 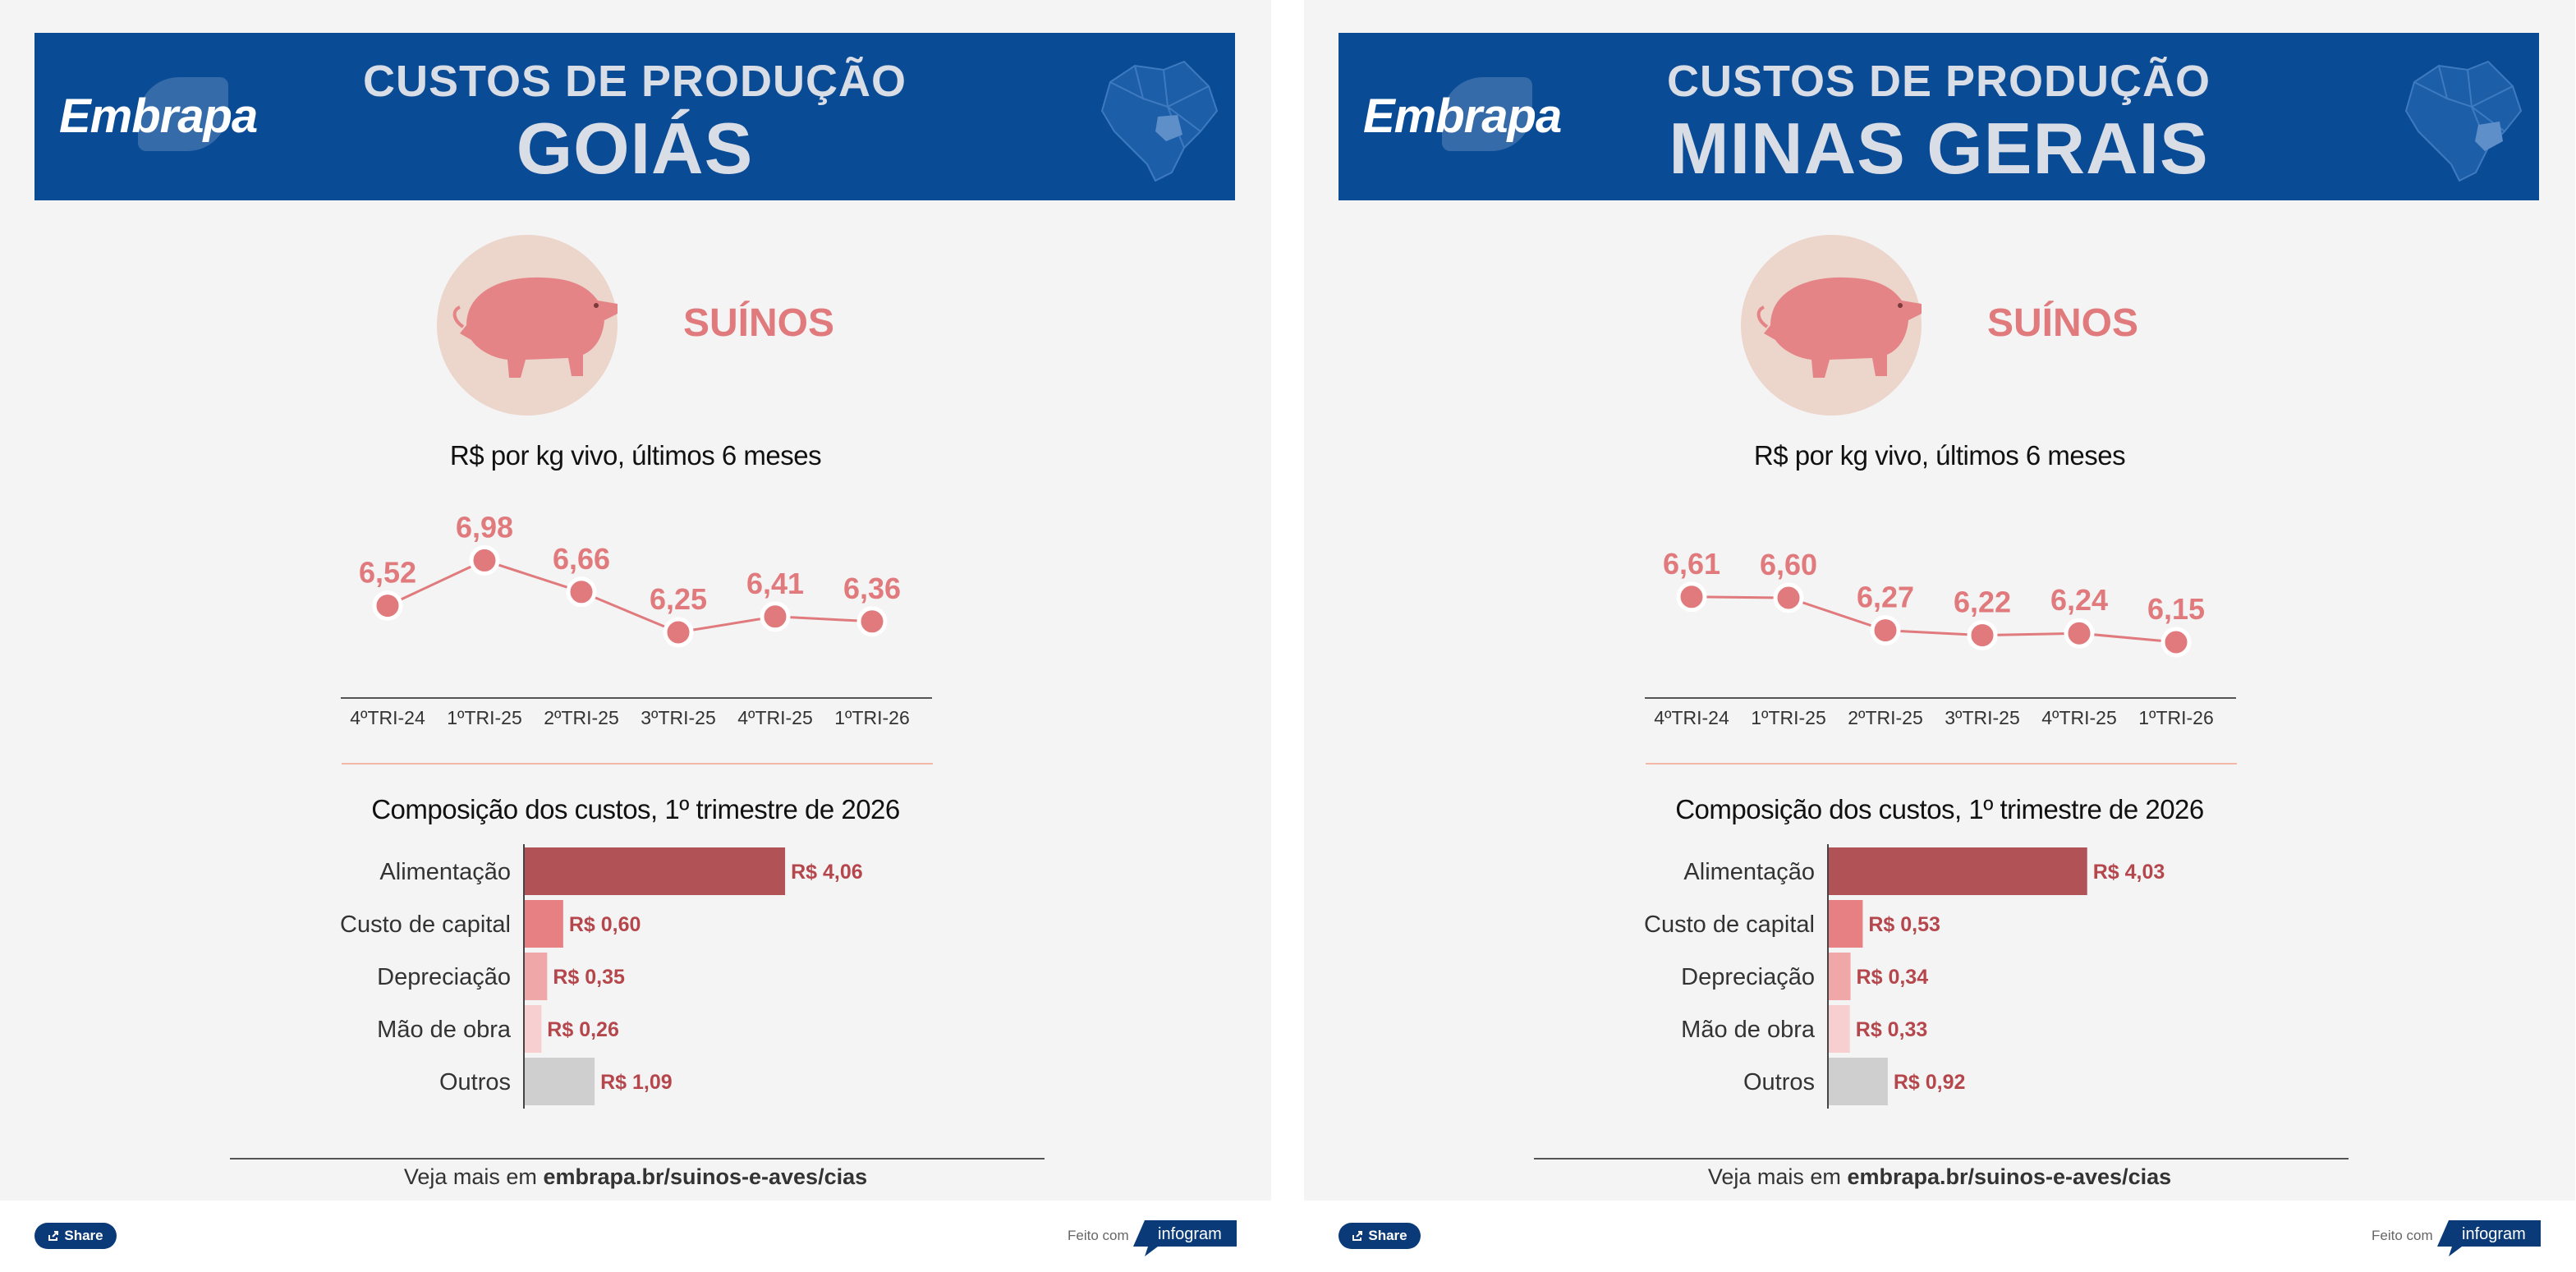 What do you see at coordinates (774, 717) in the screenshot?
I see `x-tick-label: 4ºTRI-25` at bounding box center [774, 717].